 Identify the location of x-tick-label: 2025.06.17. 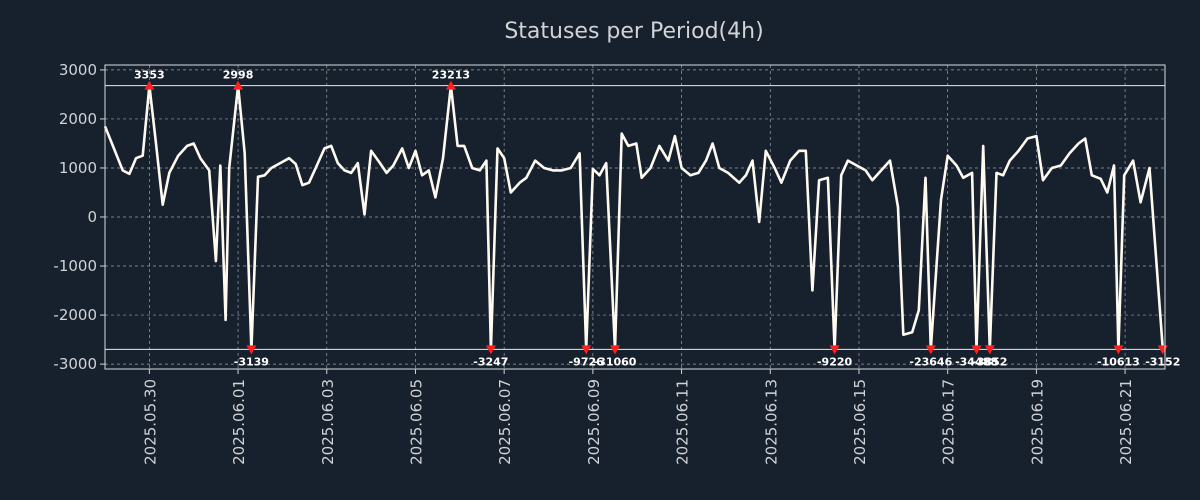
(949, 422).